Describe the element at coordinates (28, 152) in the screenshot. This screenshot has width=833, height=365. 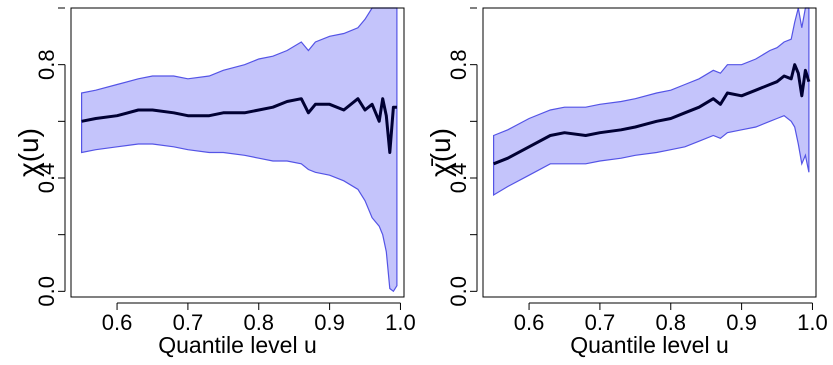
I see `y-axis-label: χ(u)` at that location.